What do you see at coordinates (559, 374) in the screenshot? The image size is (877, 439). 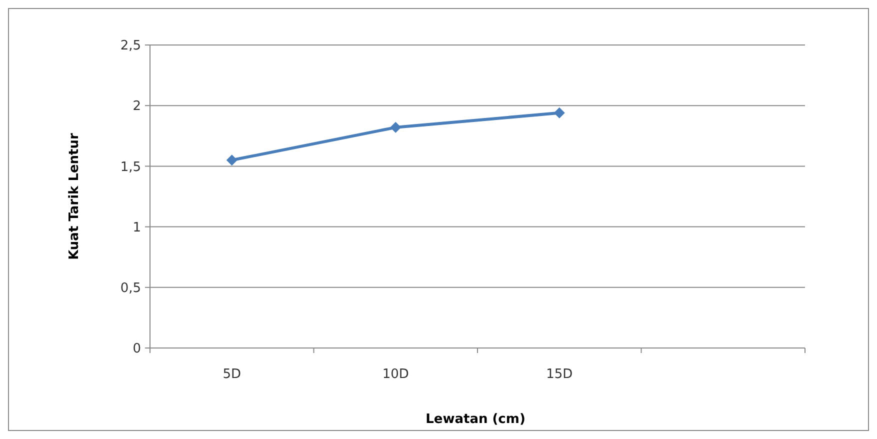 I see `x-tick-label: 15D` at bounding box center [559, 374].